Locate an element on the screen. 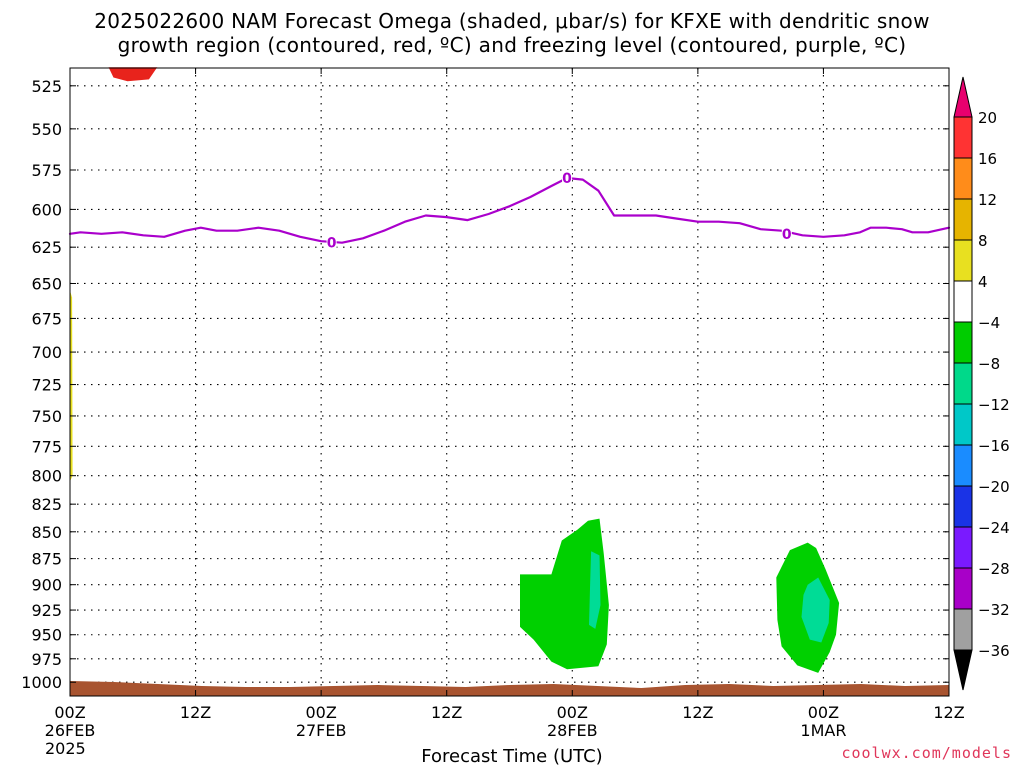 The width and height of the screenshot is (1024, 768). colorbar-label: −4 is located at coordinates (989, 323).